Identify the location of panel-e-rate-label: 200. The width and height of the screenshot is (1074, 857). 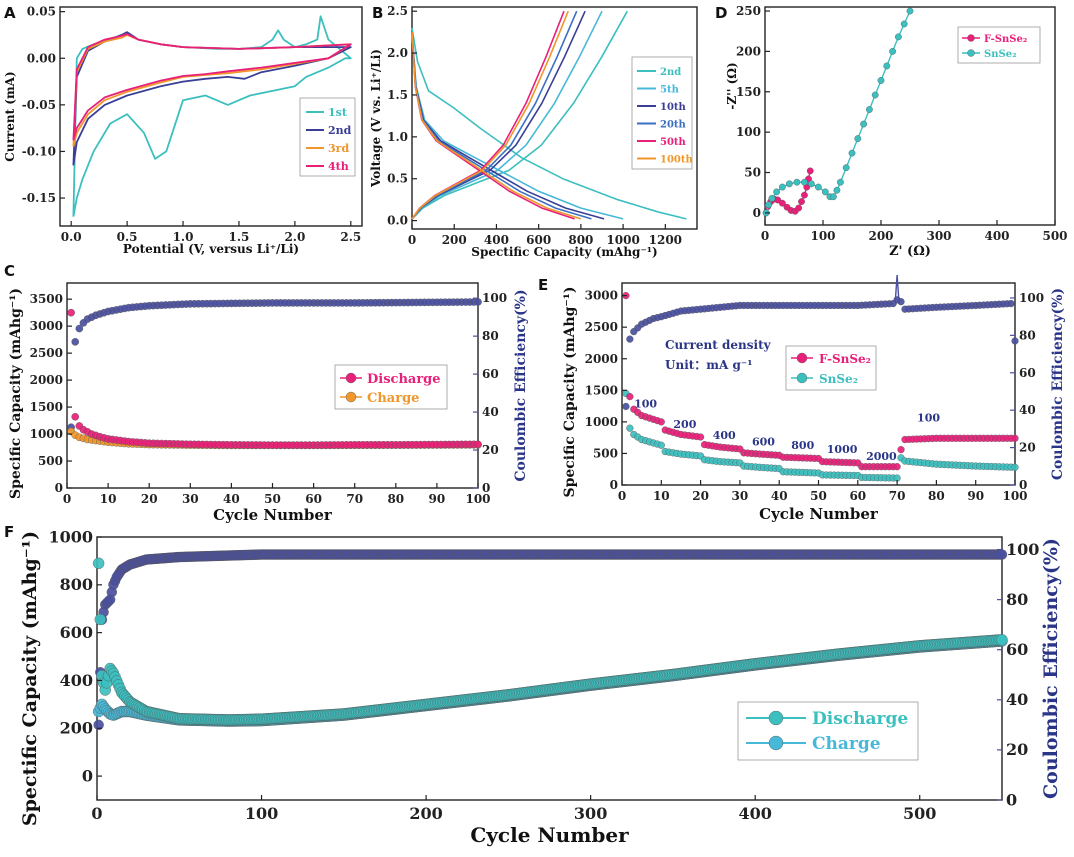
(684, 424).